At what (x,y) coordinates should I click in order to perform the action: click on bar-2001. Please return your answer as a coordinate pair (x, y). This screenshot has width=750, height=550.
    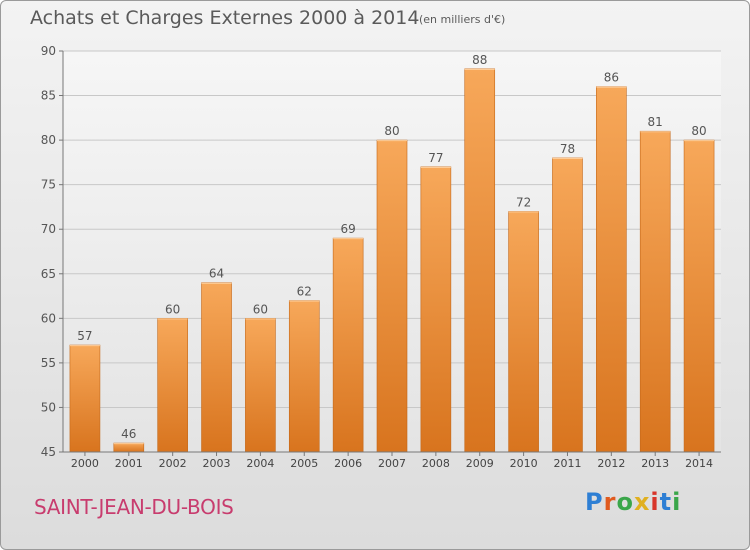
    Looking at the image, I should click on (129, 447).